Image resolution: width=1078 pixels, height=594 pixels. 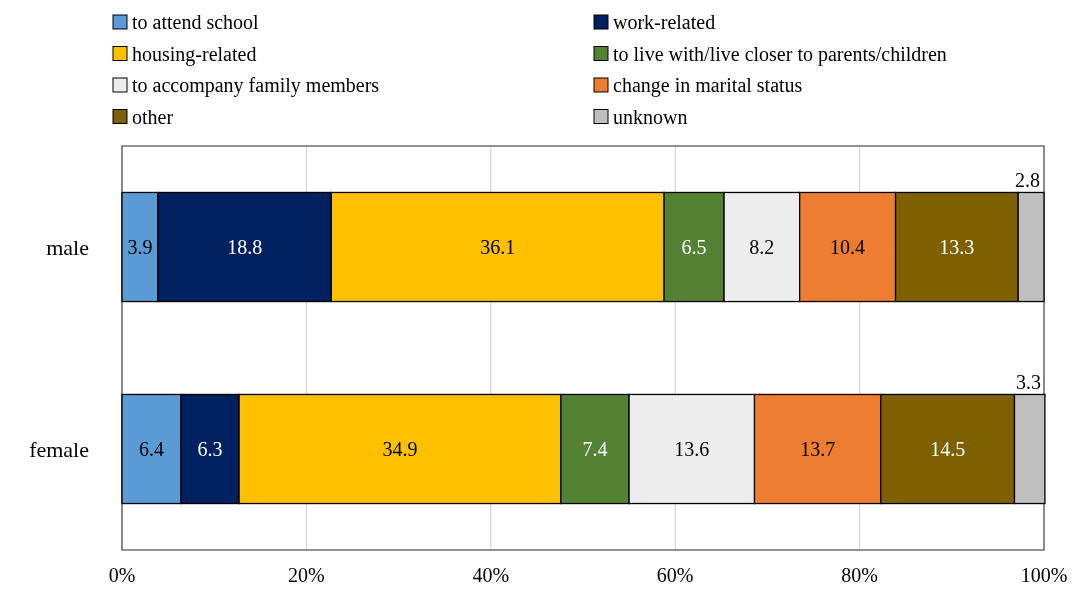 I want to click on y-tick-label: male, so click(x=67, y=247).